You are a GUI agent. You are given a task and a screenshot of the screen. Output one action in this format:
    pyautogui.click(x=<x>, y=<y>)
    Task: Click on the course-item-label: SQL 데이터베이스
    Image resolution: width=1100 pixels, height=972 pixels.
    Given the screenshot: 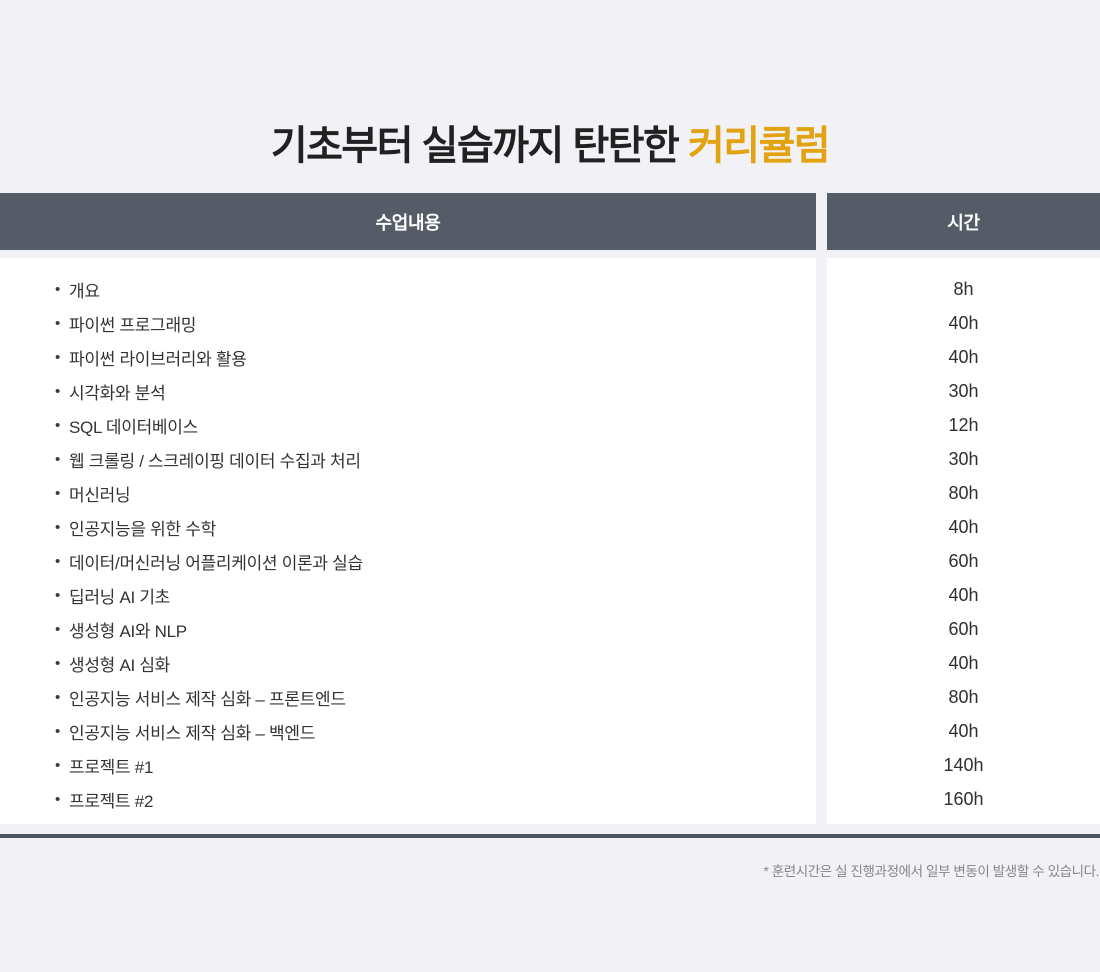 What is the action you would take?
    pyautogui.click(x=133, y=427)
    